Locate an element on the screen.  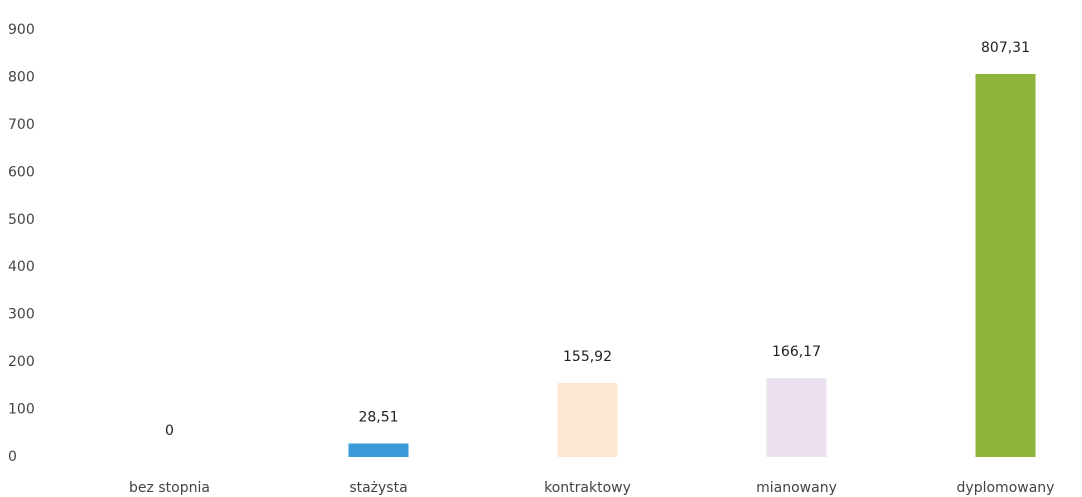
x-tick-label: mianowany is located at coordinates (796, 488).